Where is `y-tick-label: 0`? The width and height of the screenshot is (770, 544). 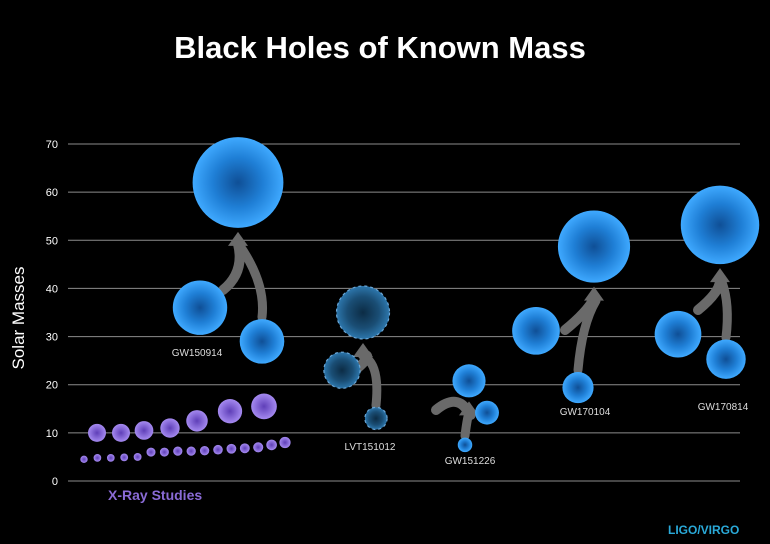
y-tick-label: 0 is located at coordinates (55, 482).